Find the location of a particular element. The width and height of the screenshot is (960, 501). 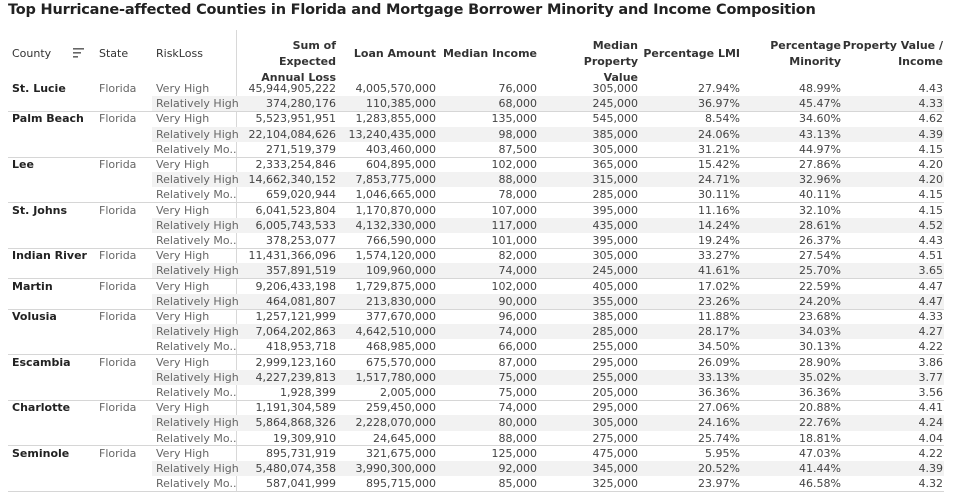

cell-median-income: 135,000 is located at coordinates (514, 119).